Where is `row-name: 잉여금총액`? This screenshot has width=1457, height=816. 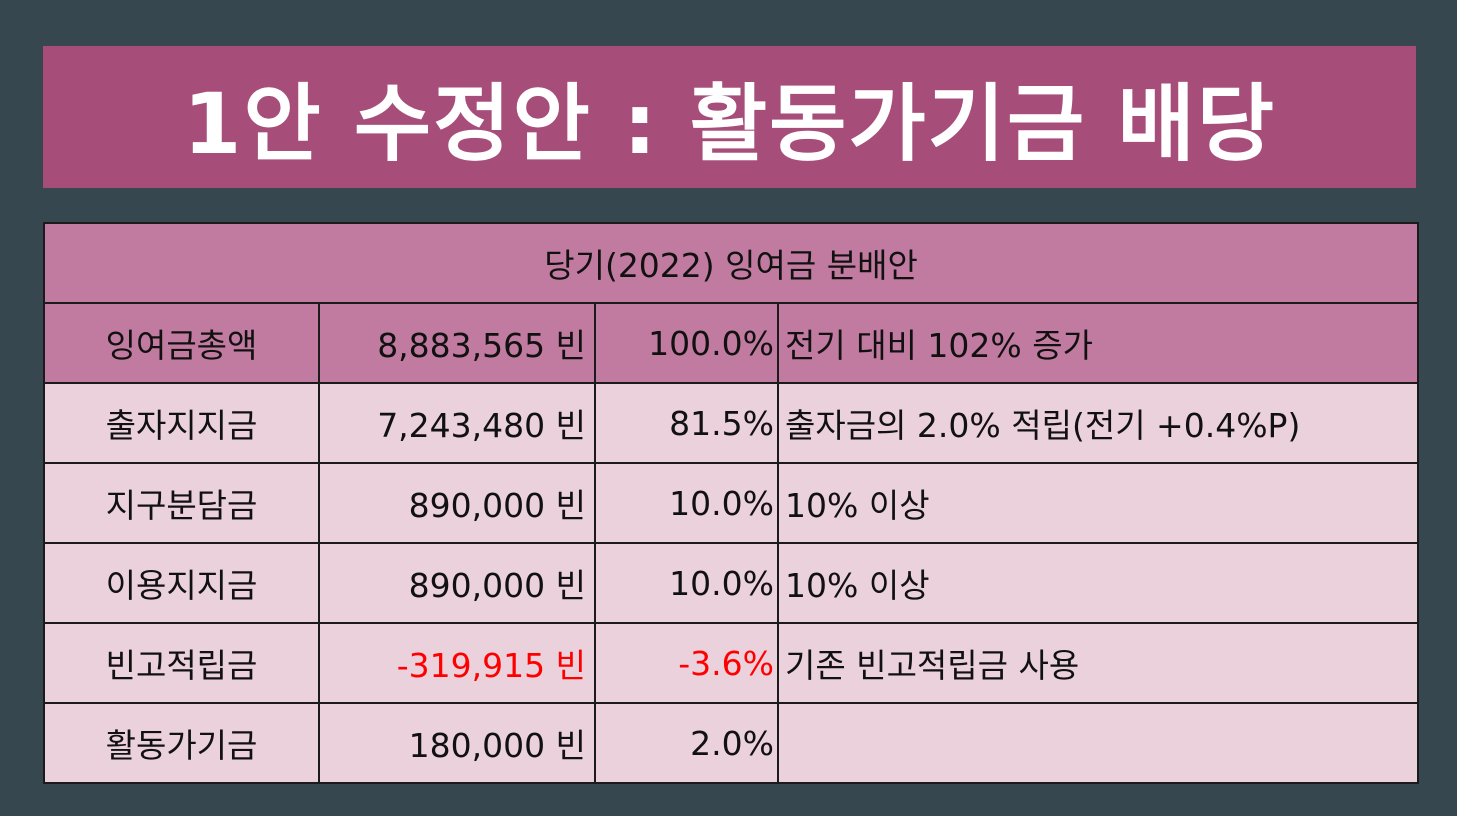 row-name: 잉여금총액 is located at coordinates (181, 343).